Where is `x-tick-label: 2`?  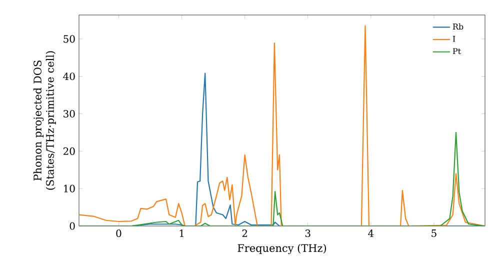 x-tick-label: 2 is located at coordinates (244, 233).